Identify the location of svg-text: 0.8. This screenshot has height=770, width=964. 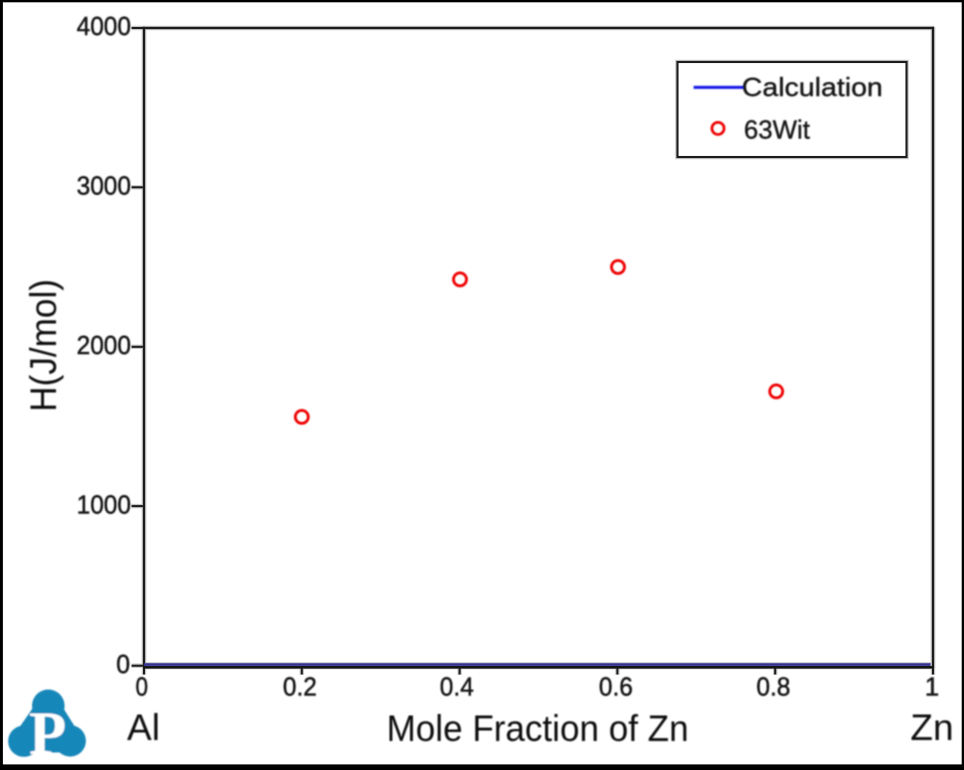
(773, 686).